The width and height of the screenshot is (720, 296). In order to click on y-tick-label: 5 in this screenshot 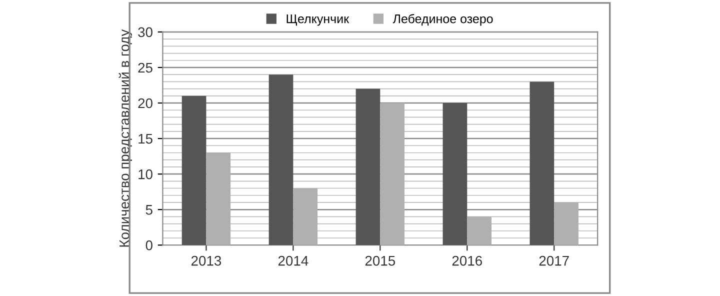, I will do `click(149, 210)`.